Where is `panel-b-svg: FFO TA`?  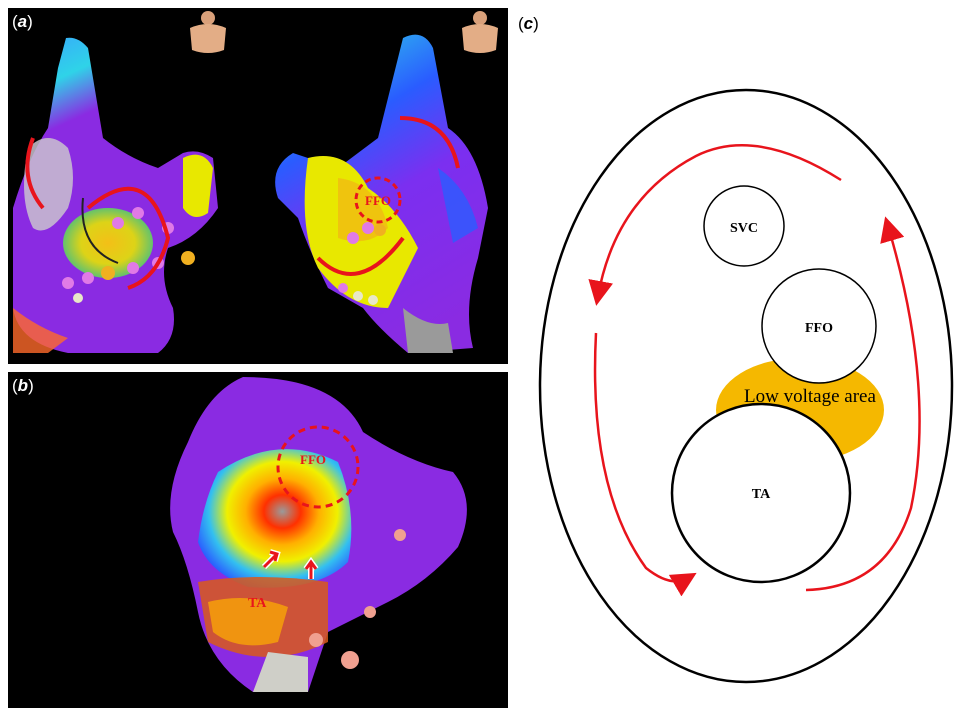 panel-b-svg: FFO TA is located at coordinates (318, 534).